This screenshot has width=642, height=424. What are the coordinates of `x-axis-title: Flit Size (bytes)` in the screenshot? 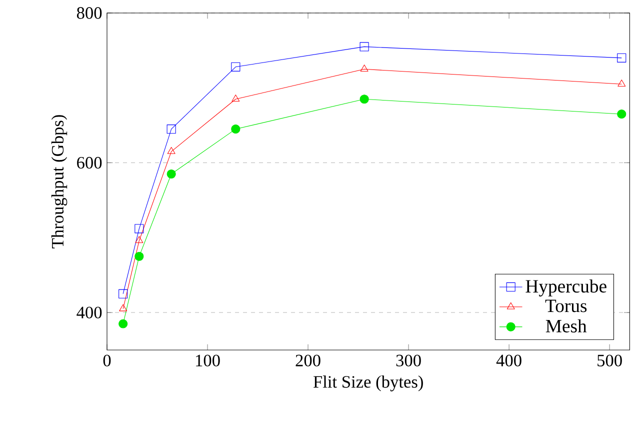 It's located at (368, 384).